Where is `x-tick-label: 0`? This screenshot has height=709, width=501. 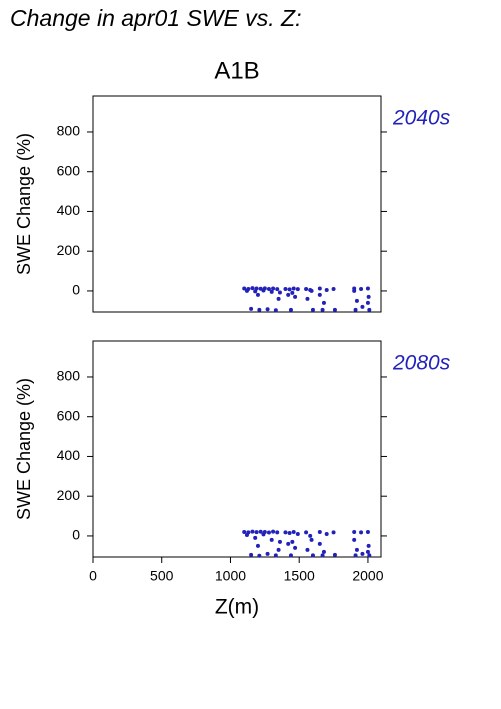
x-tick-label: 0 is located at coordinates (93, 576).